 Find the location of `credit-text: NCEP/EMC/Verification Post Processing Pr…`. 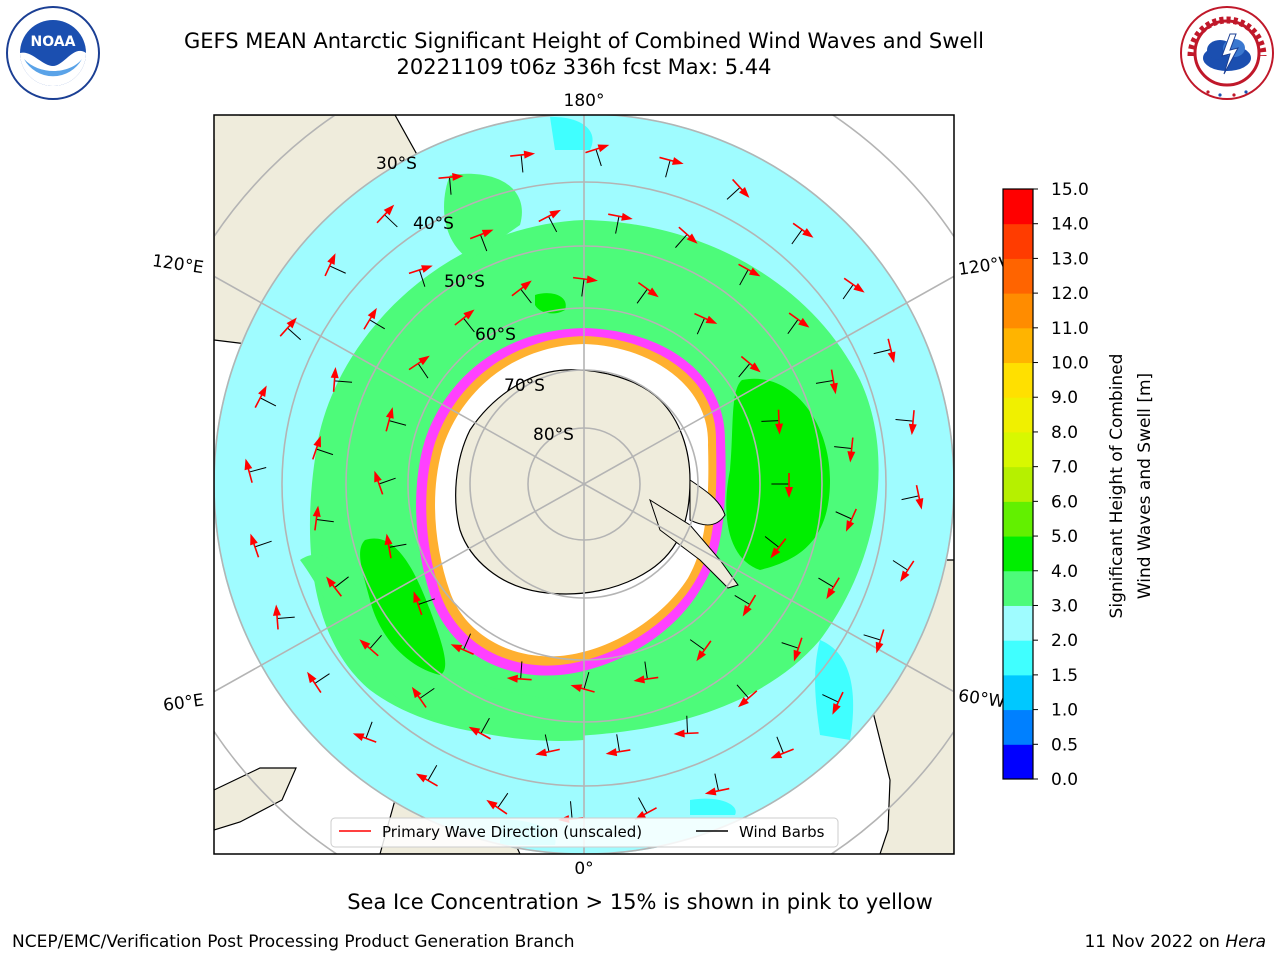

credit-text: NCEP/EMC/Verification Post Processing Pr… is located at coordinates (293, 942).